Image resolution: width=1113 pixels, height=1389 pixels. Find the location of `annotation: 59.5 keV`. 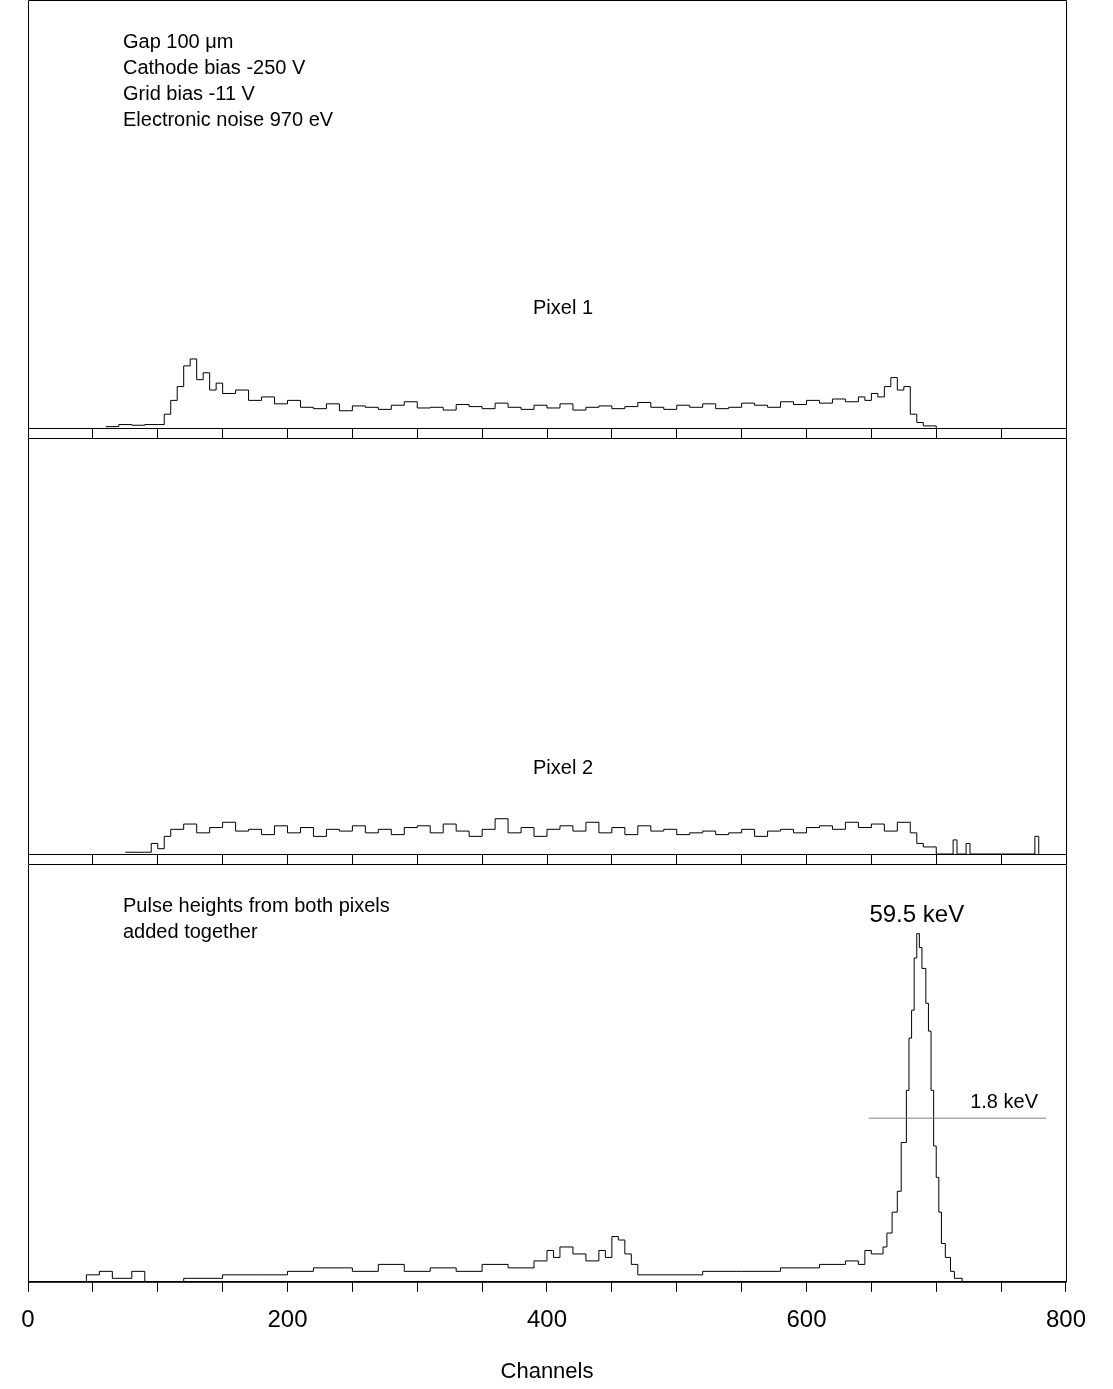

annotation: 59.5 keV is located at coordinates (917, 914).